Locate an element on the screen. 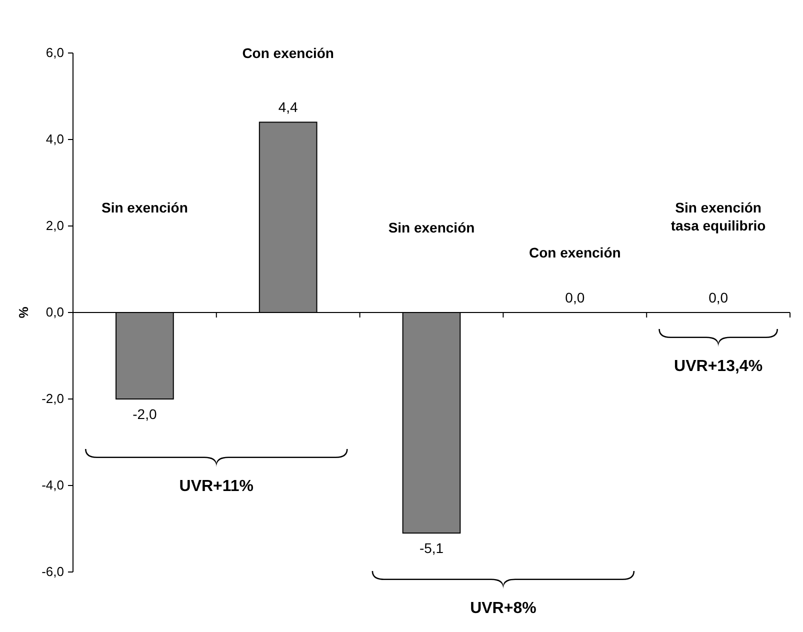  y-axis-title: % is located at coordinates (23, 312).